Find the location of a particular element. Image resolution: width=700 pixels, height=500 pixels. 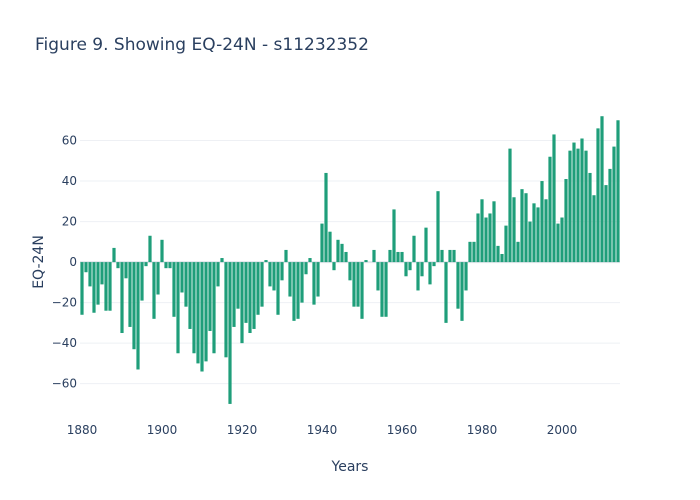

bar-1986 is located at coordinates (506, 244).